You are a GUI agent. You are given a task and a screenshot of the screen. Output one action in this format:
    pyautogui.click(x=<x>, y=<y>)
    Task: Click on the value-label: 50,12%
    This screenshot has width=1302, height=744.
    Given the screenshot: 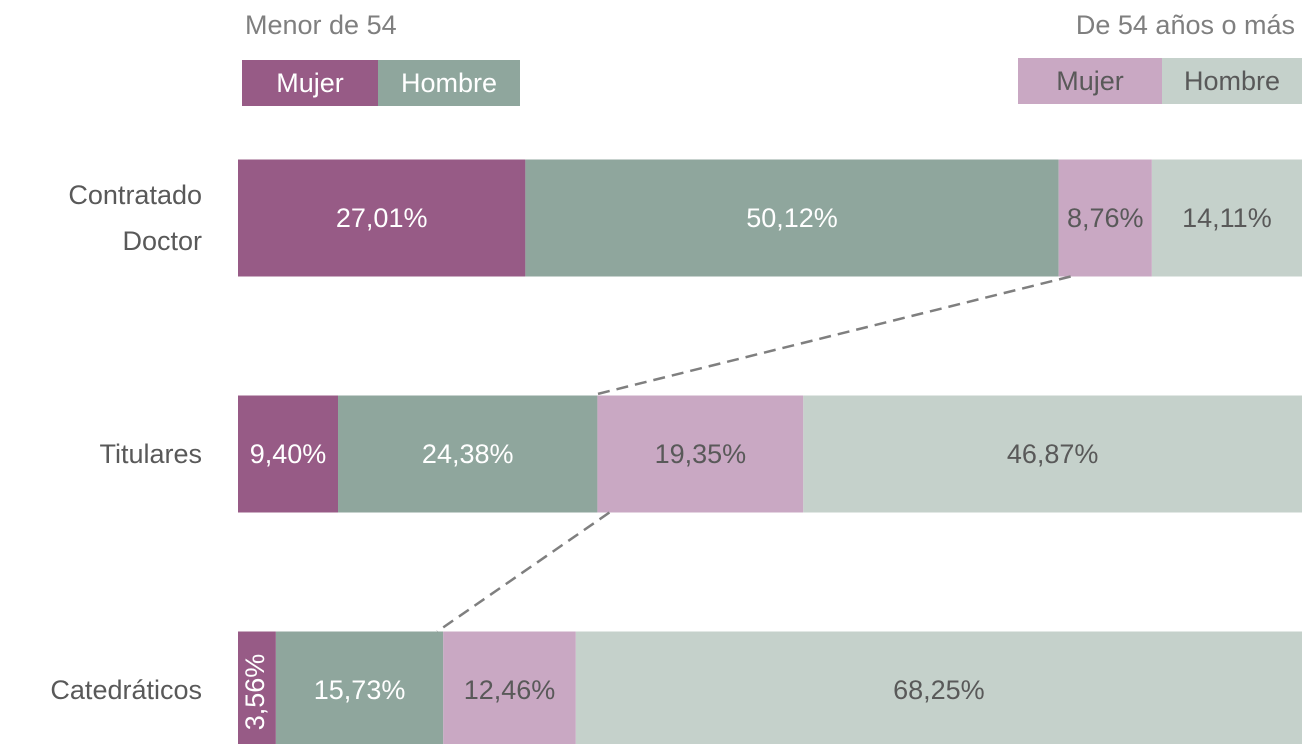 What is the action you would take?
    pyautogui.click(x=792, y=218)
    